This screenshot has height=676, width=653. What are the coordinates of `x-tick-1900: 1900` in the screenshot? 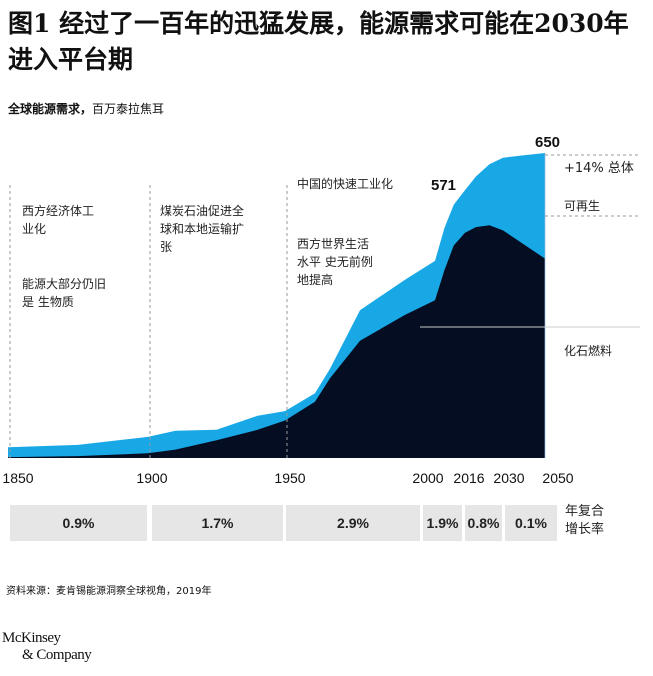 It's located at (152, 478).